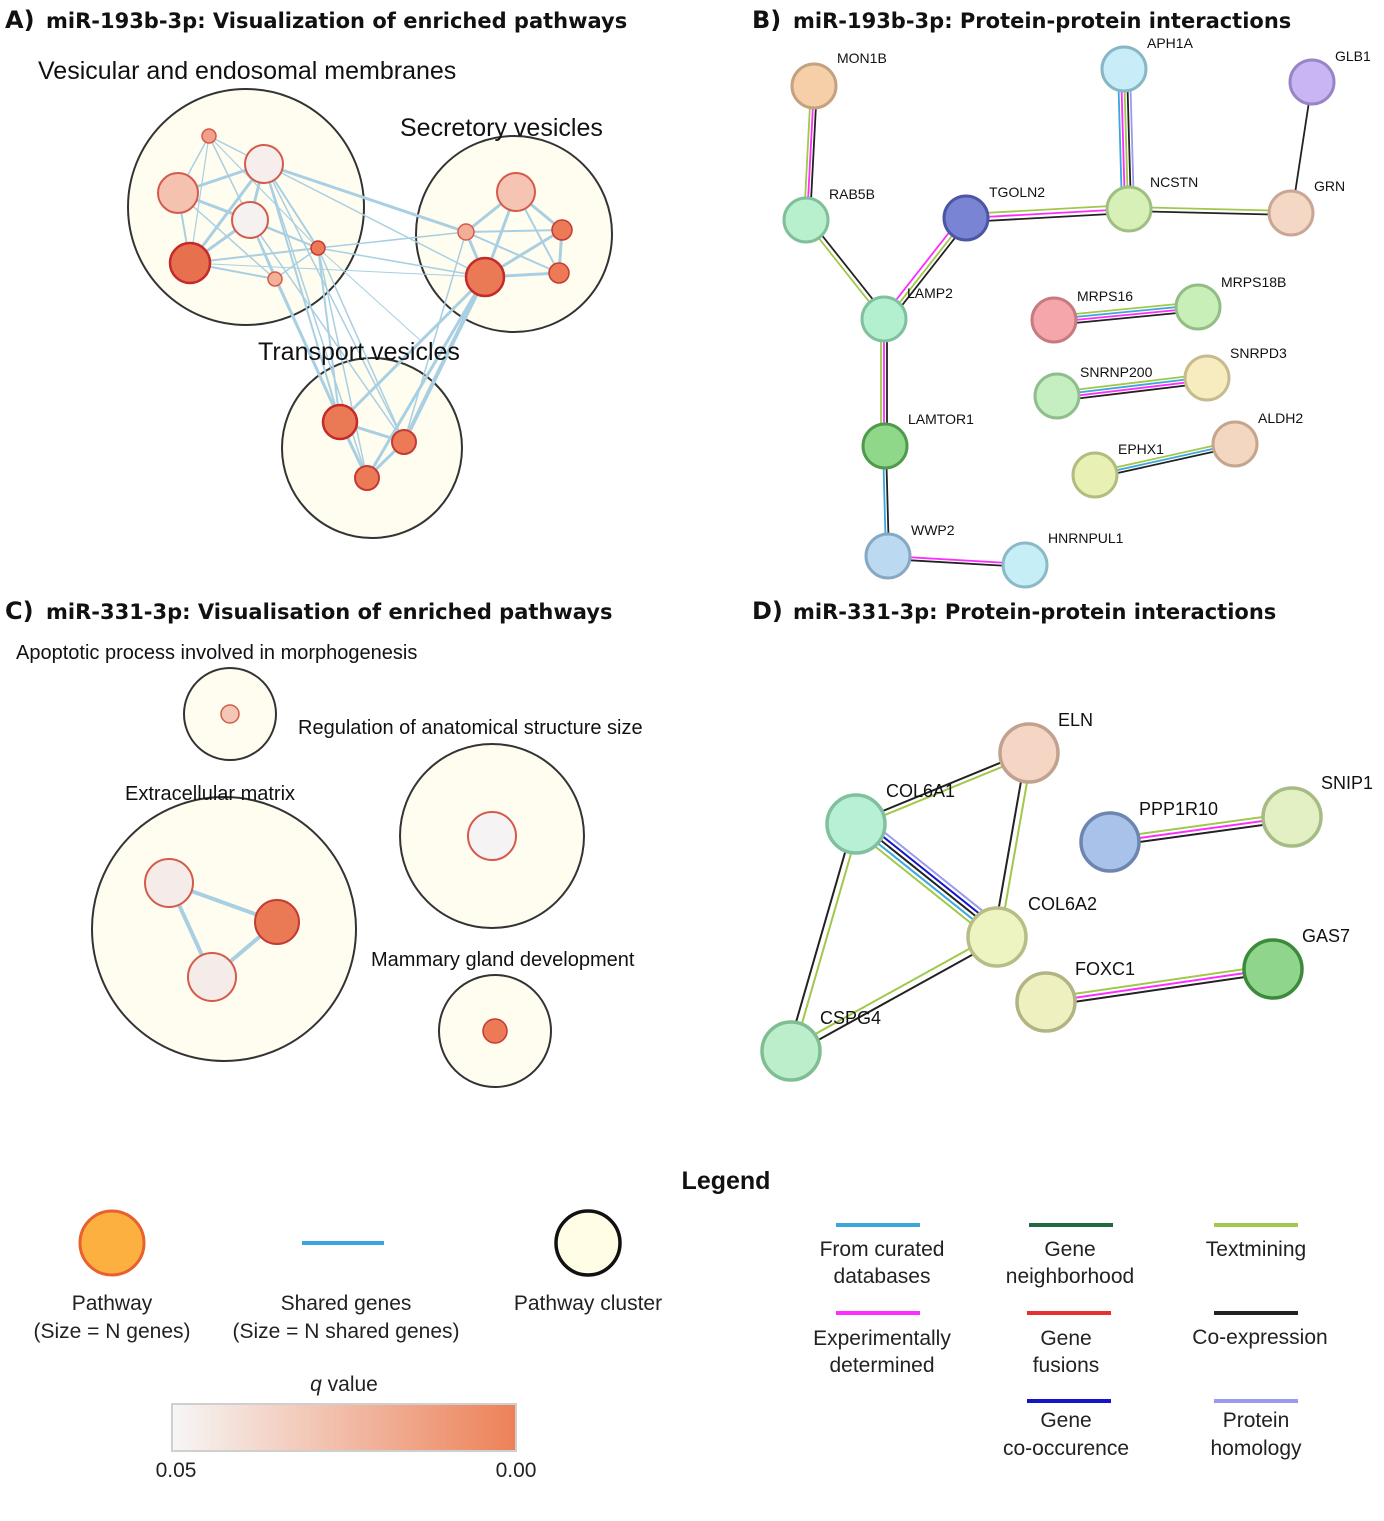  Describe the element at coordinates (930, 293) in the screenshot. I see `protein-label-lamp2: LAMP2` at that location.